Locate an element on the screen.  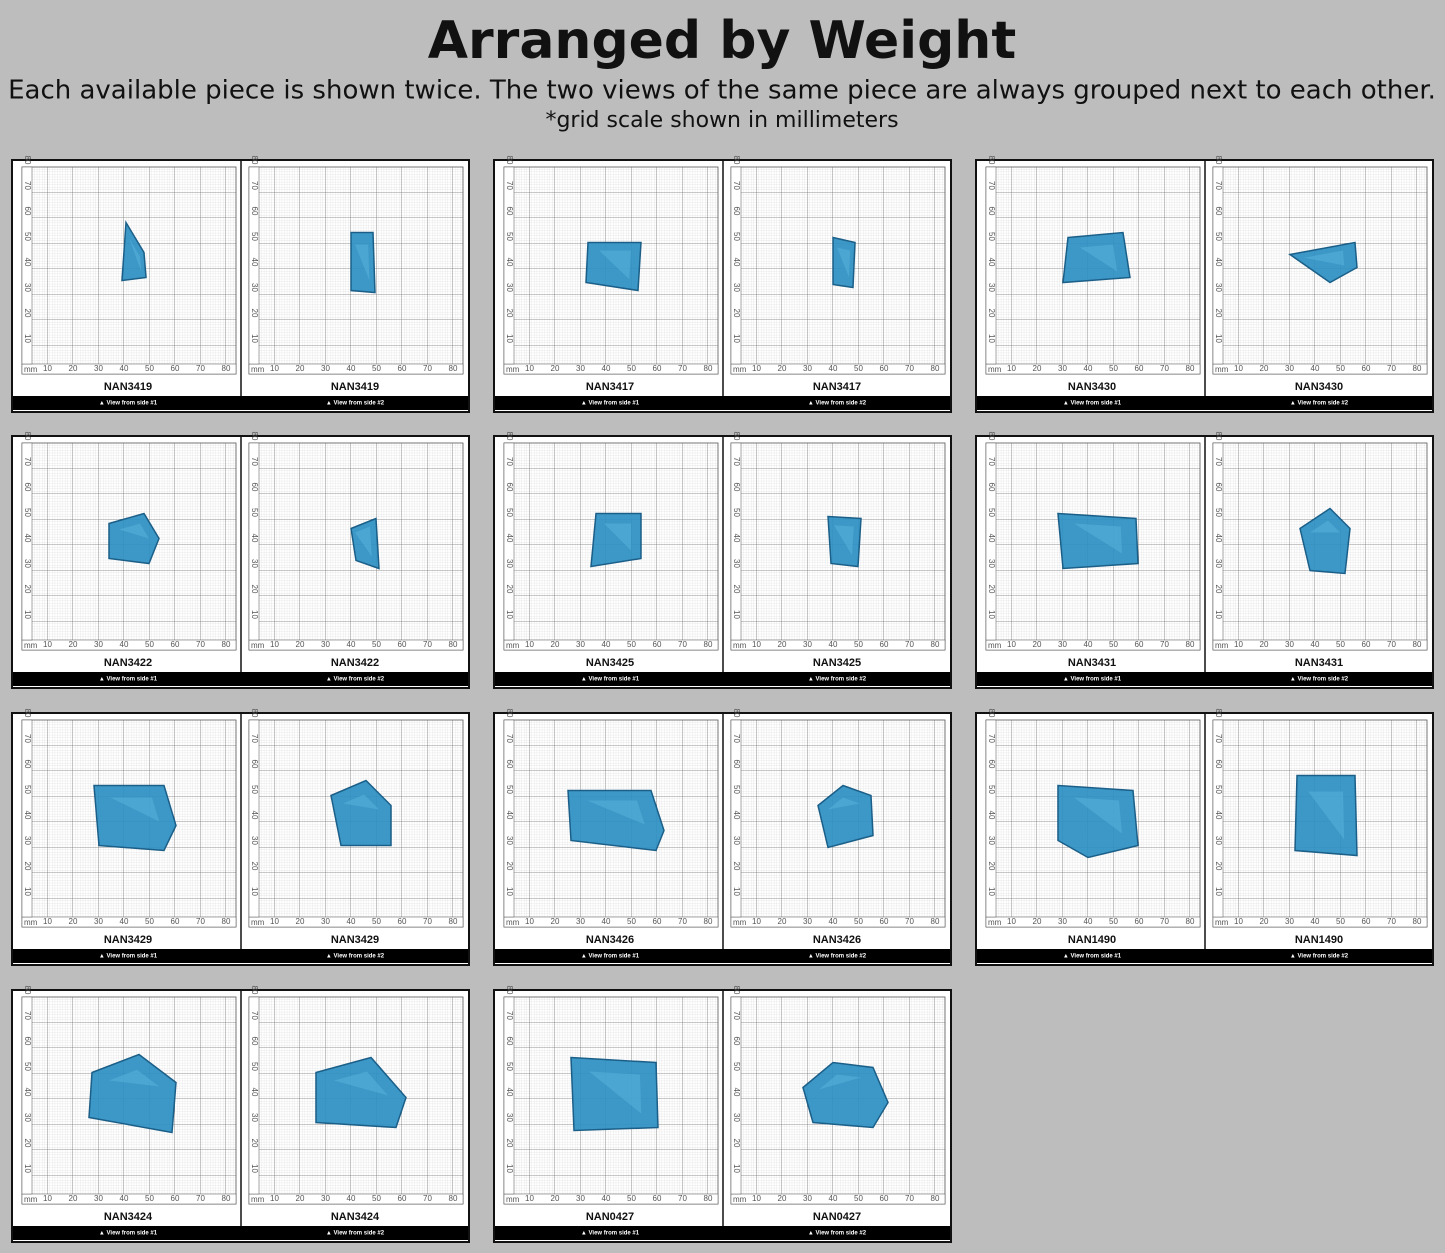
piece-id: NAN3422 is located at coordinates (128, 663).